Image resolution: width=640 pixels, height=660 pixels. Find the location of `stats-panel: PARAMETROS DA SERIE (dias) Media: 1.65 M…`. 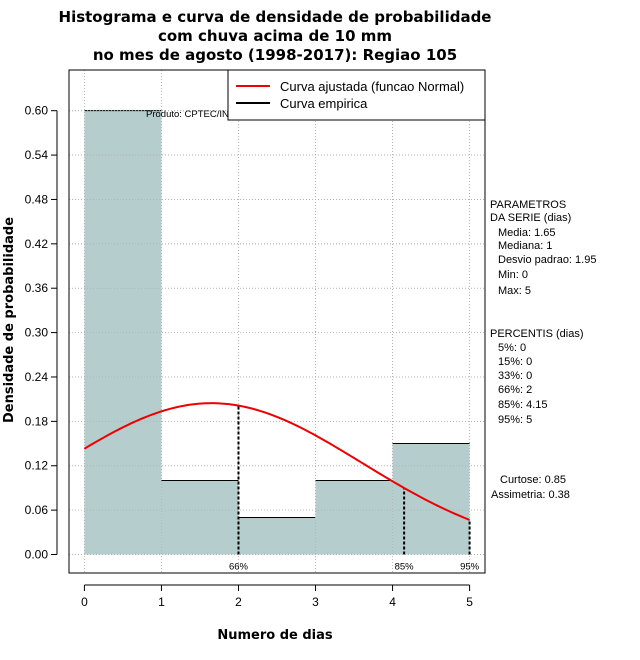

stats-panel: PARAMETROS DA SERIE (dias) Media: 1.65 M… is located at coordinates (543, 350).